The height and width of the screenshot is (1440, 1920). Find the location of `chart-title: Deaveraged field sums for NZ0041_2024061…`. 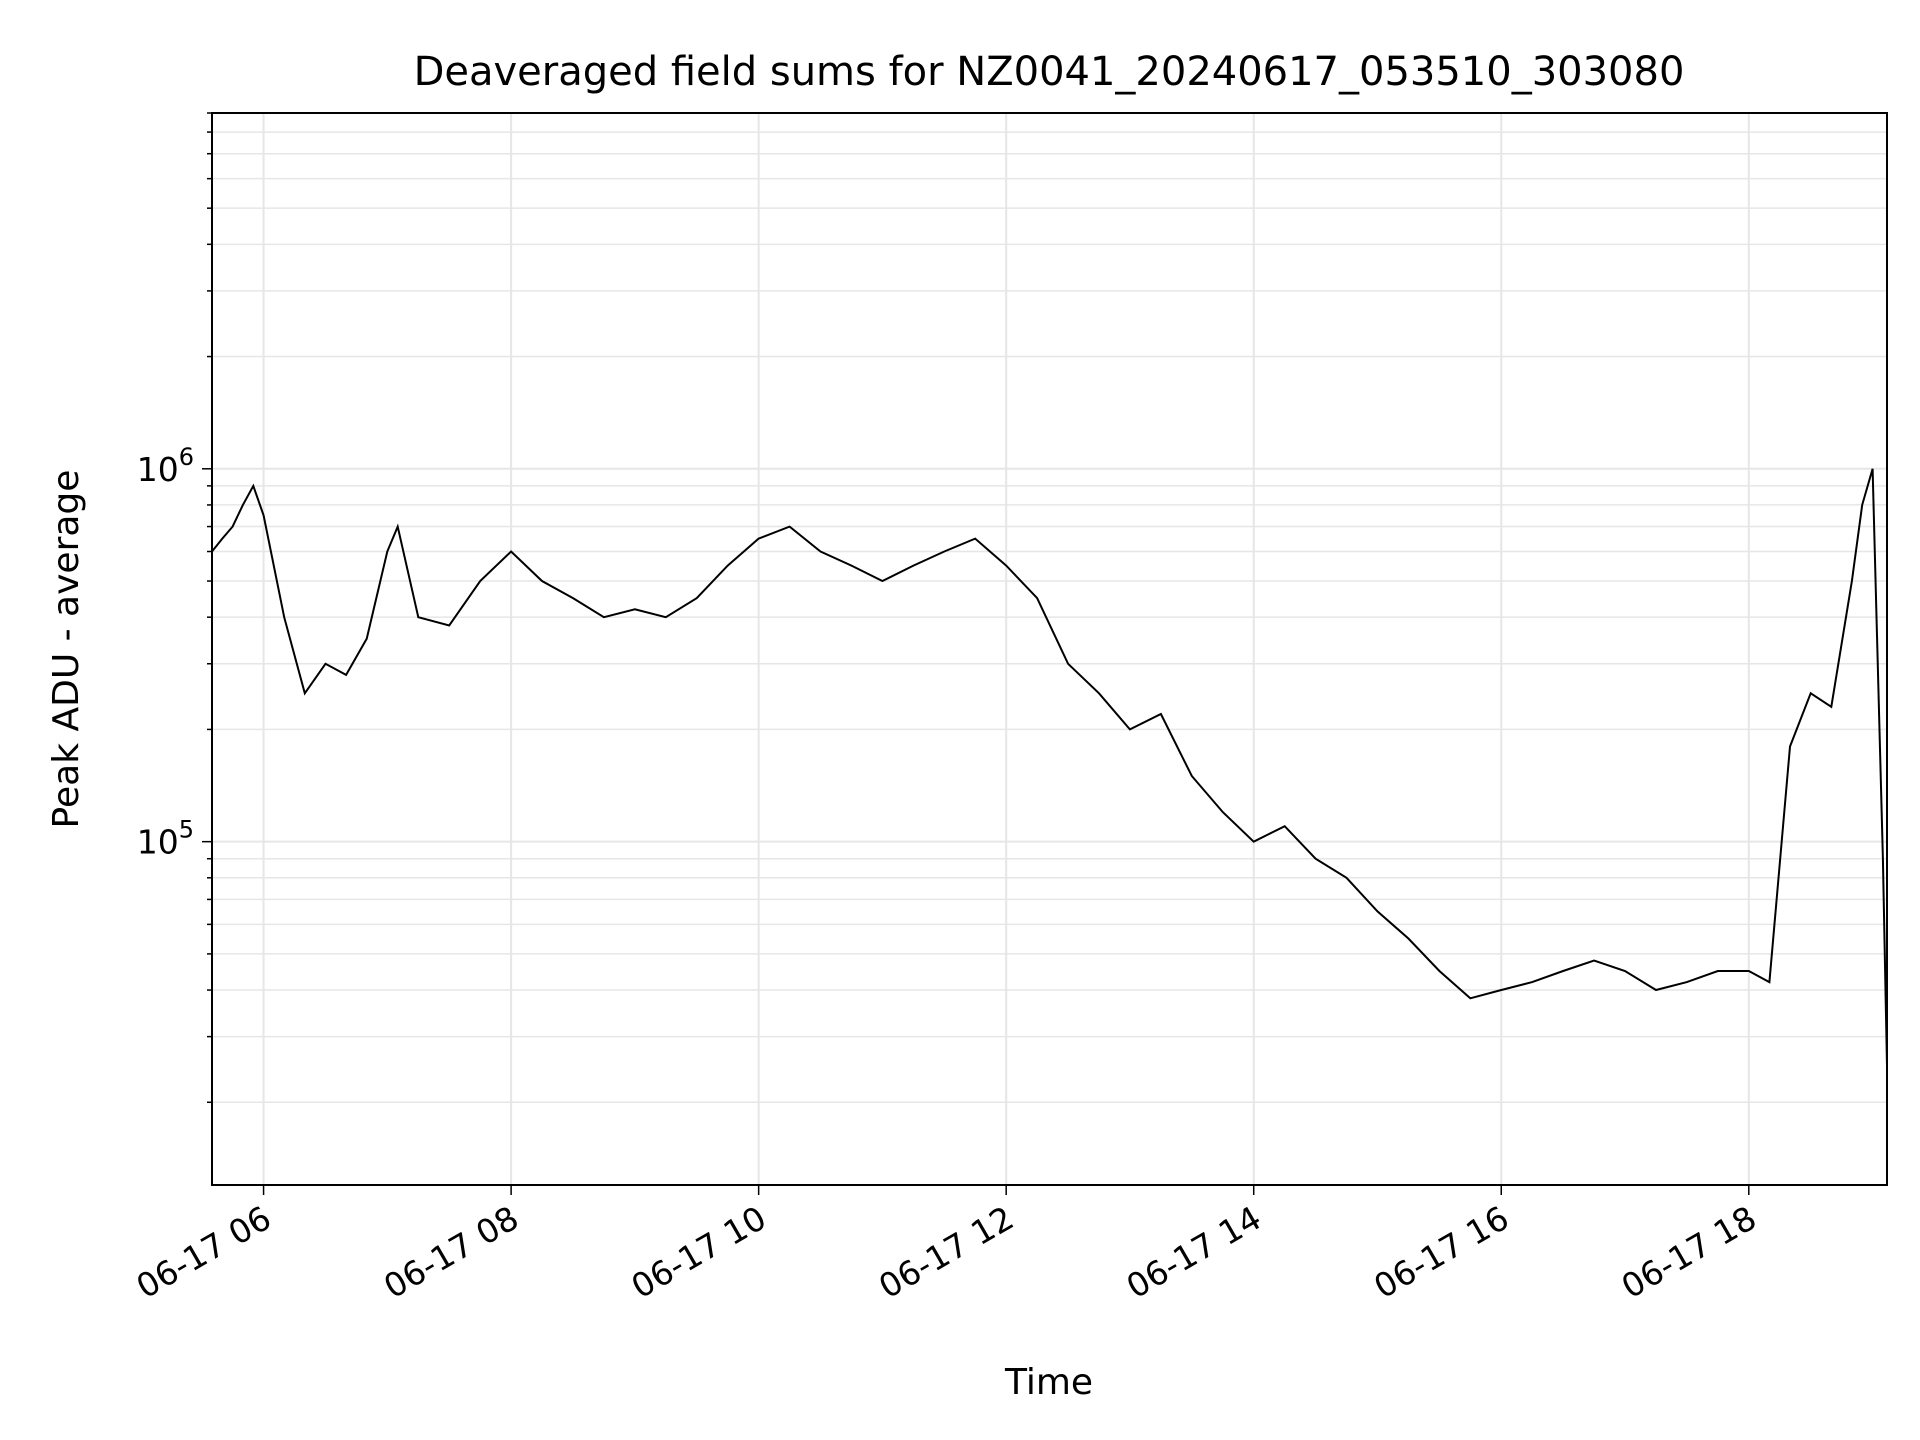

chart-title: Deaveraged field sums for NZ0041_2024061… is located at coordinates (1049, 72).